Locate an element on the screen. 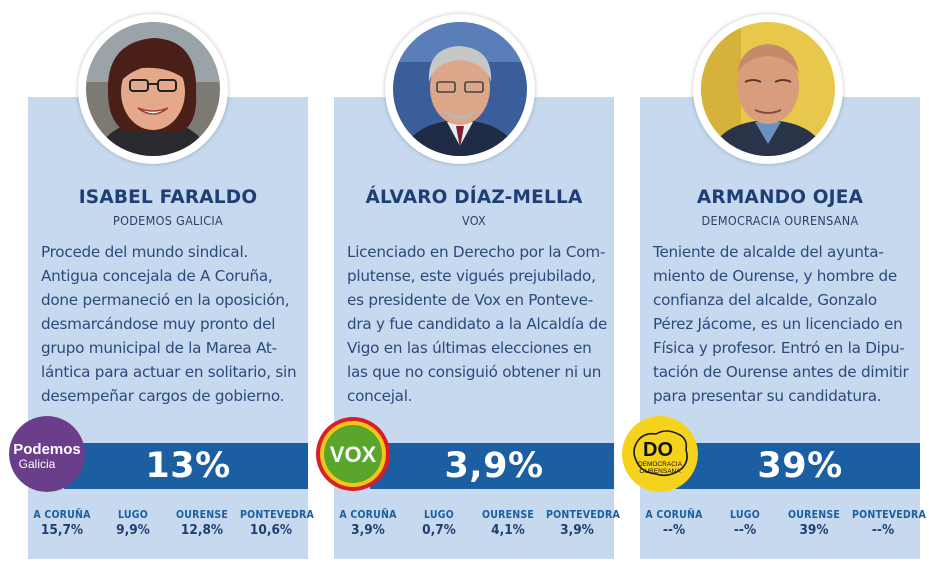 This screenshot has width=929, height=567. candidate-name: ISABEL FARALDO is located at coordinates (168, 197).